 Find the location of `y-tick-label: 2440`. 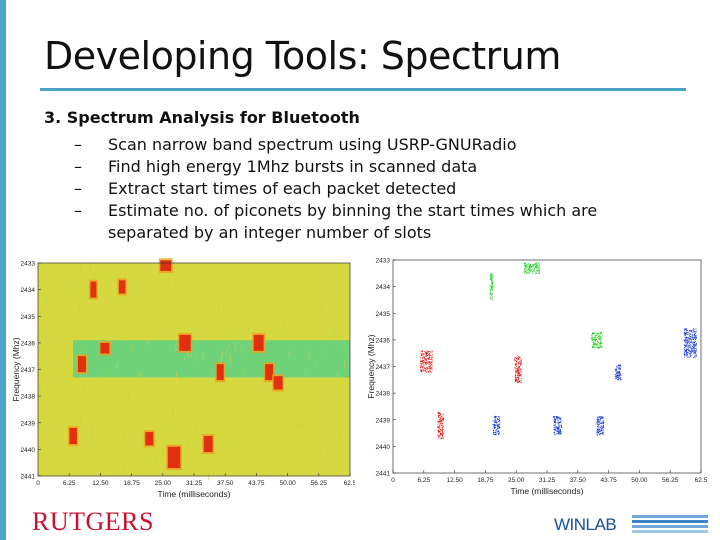

y-tick-label: 2440 is located at coordinates (28, 450).